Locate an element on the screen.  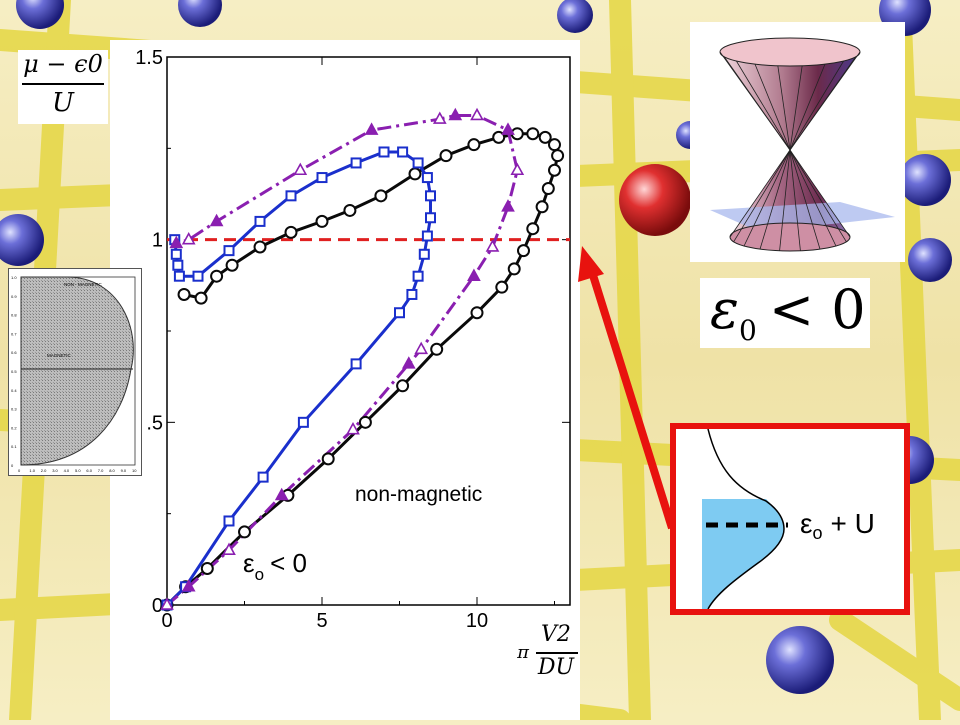
inset-xtick-label: 3.0 is located at coordinates (55, 470).